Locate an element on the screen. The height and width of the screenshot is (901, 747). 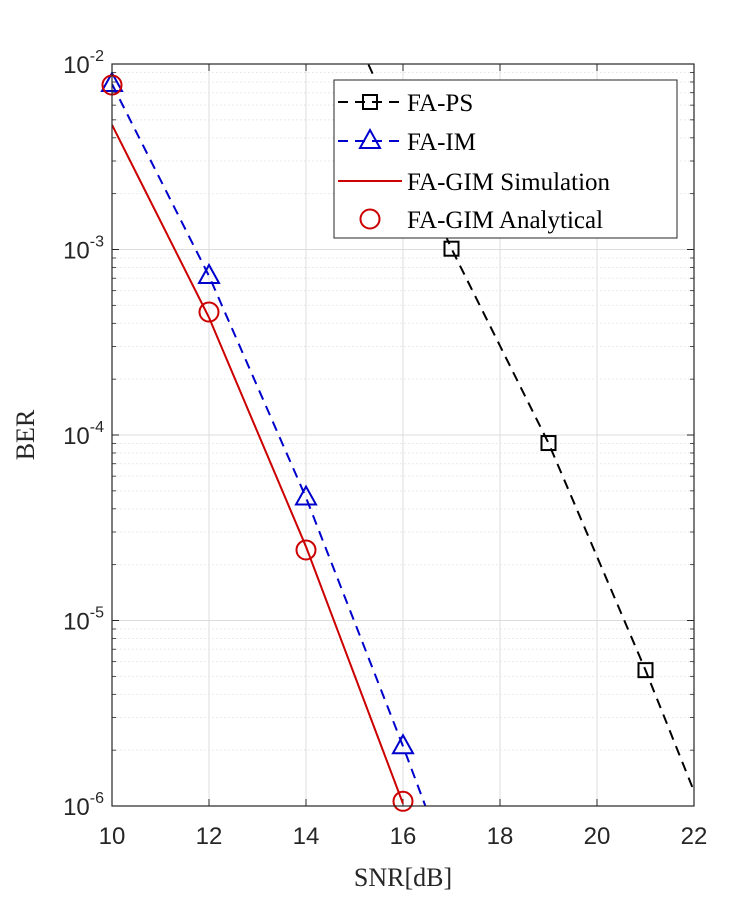
legend-item-fa-ps: FA-PS is located at coordinates (405, 103).